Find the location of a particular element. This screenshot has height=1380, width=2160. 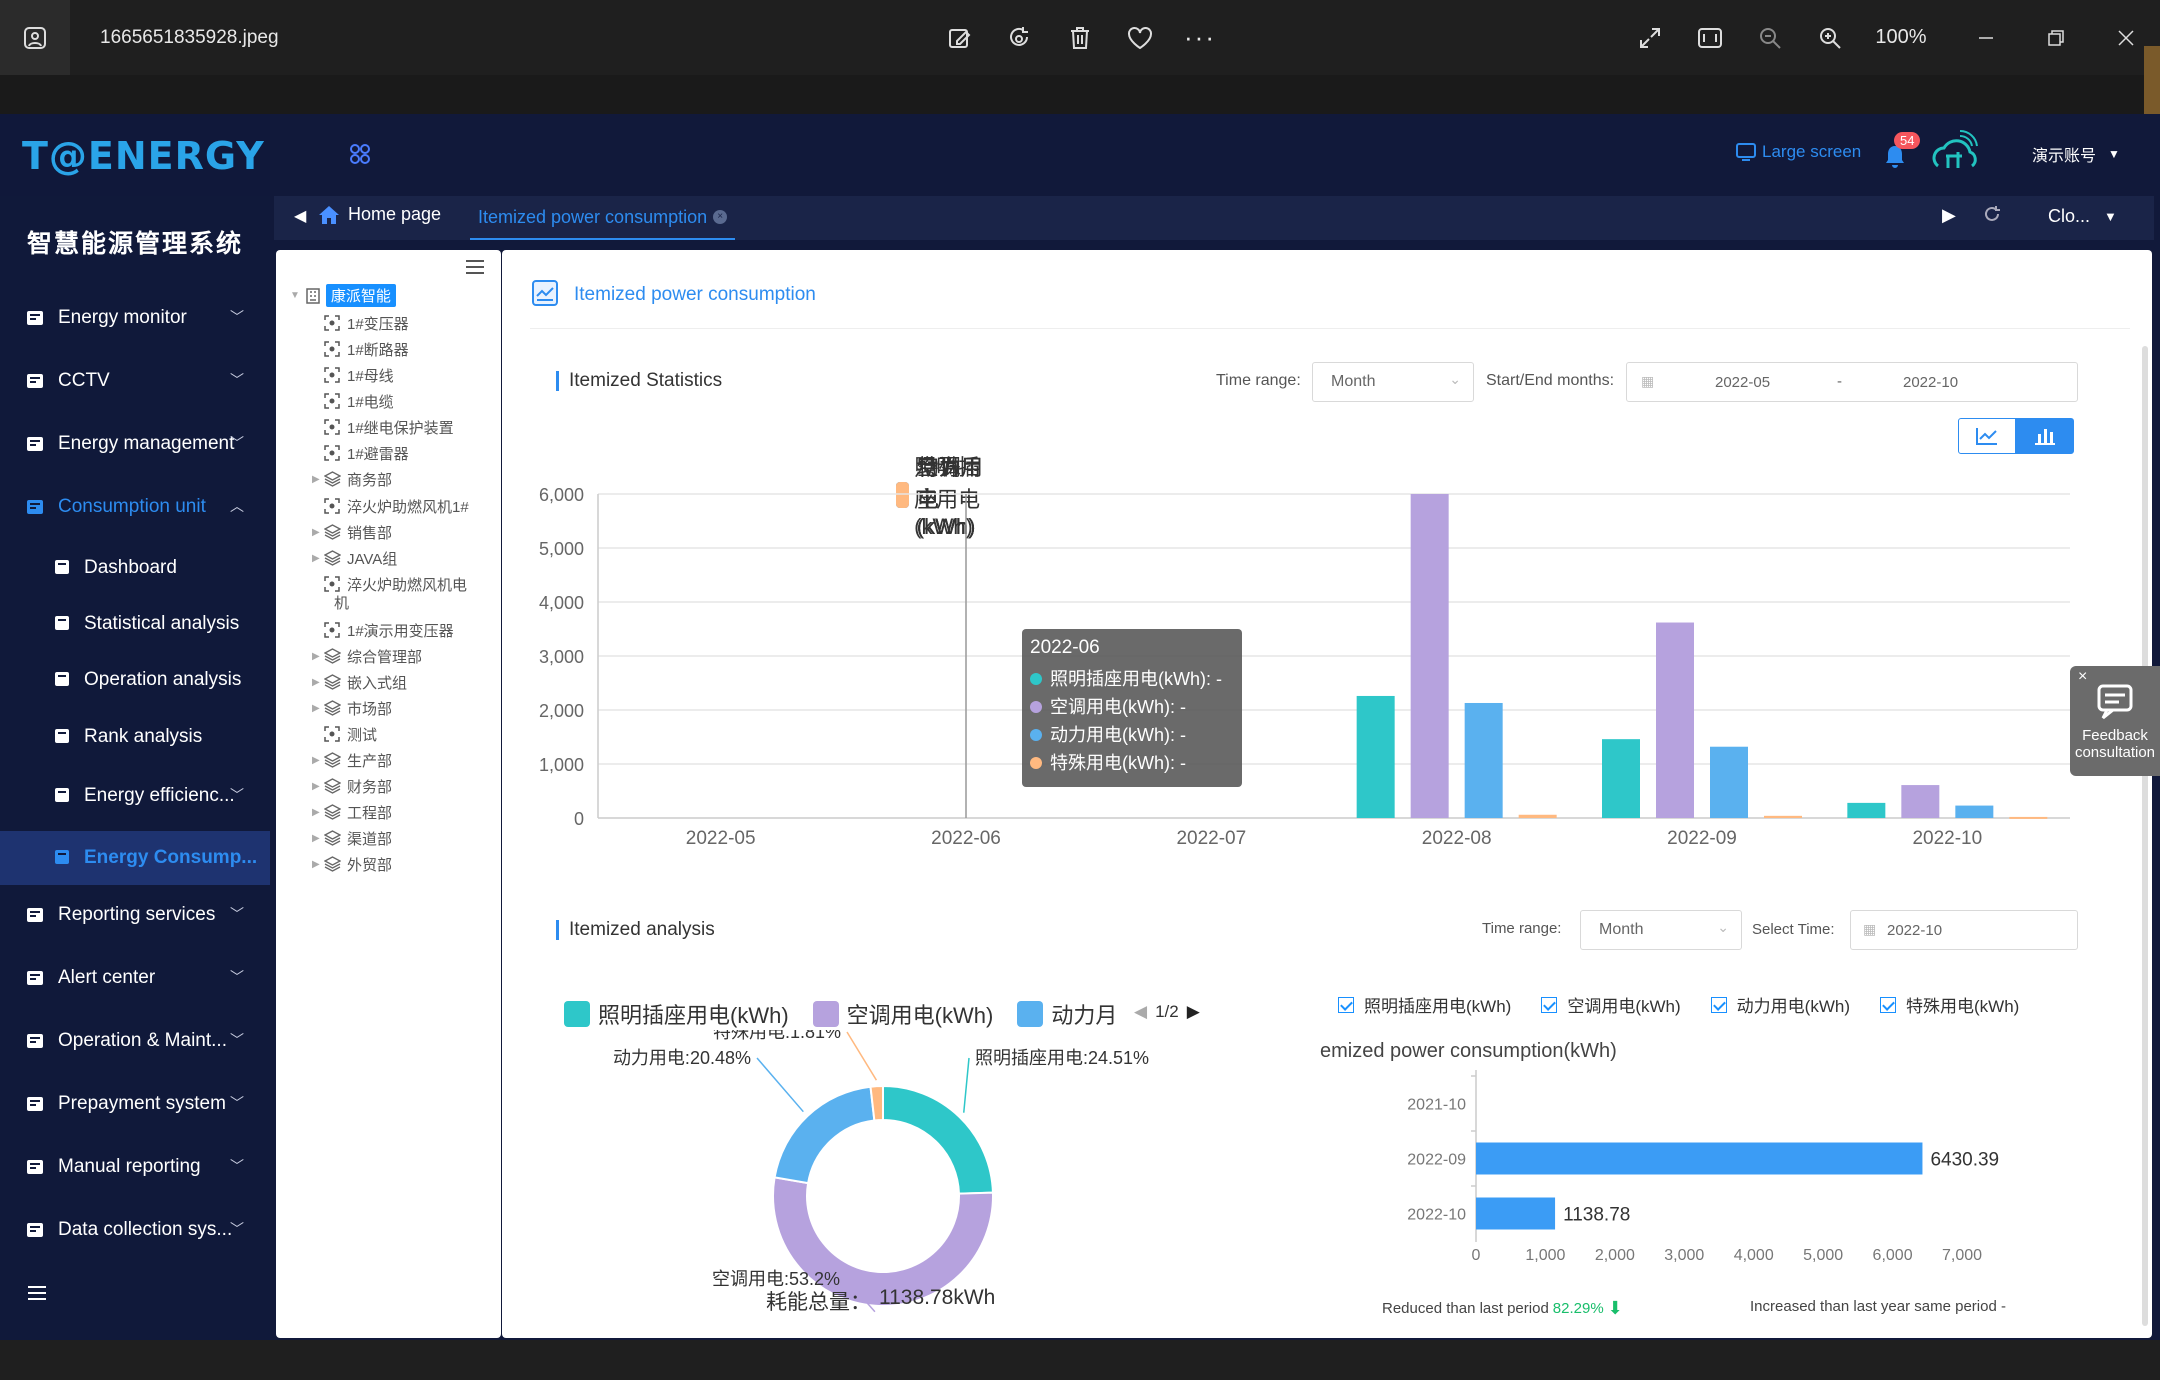

tree-node: ▶ 市场部 is located at coordinates (352, 708).